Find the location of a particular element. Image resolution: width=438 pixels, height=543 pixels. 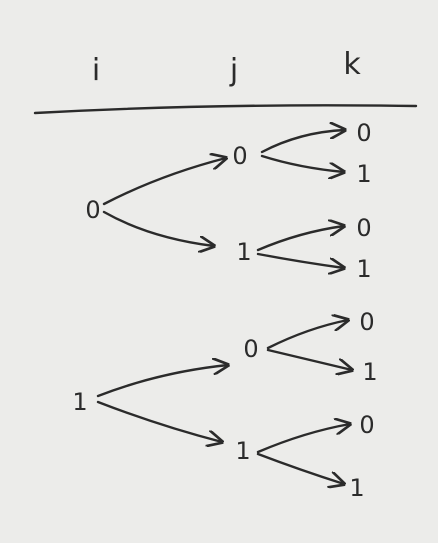

header-k-label: k is located at coordinates (352, 64).